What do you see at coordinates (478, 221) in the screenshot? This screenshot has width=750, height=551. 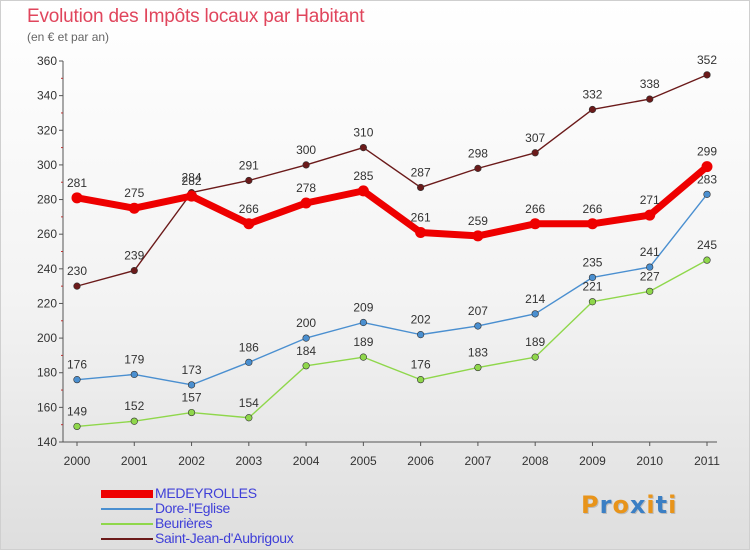 I see `data-label: 259` at bounding box center [478, 221].